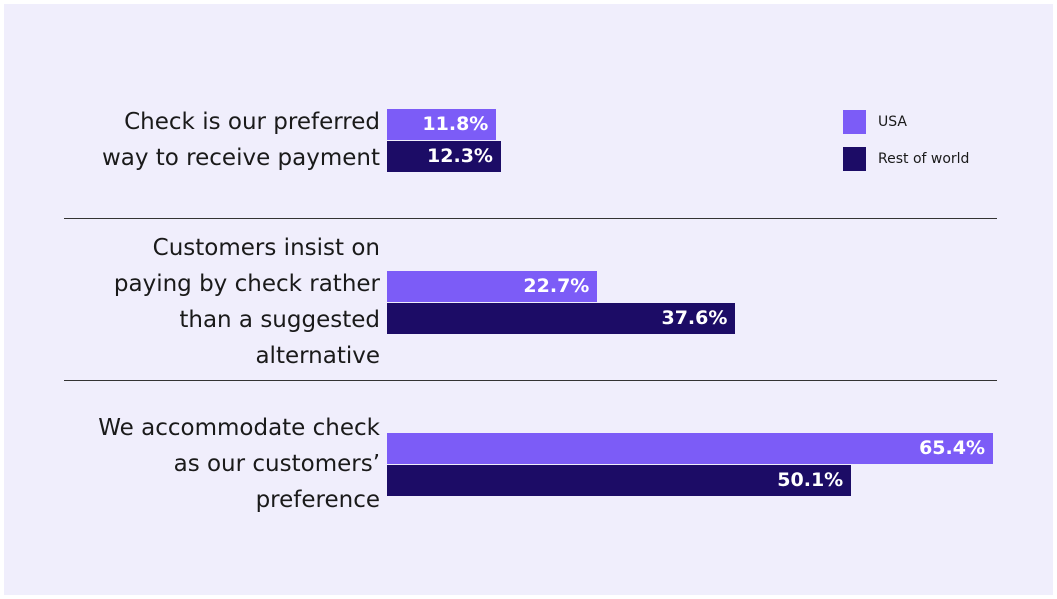  Describe the element at coordinates (455, 123) in the screenshot. I see `value-label: 11.8%` at that location.